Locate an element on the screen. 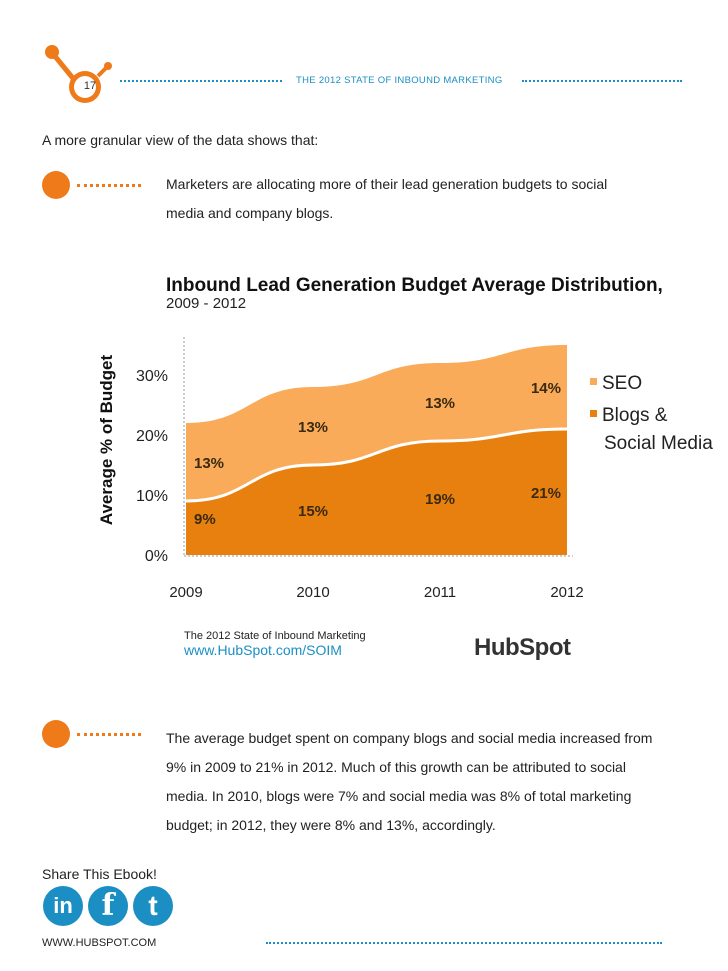 Image resolution: width=728 pixels, height=971 pixels. y-tick-label: 30% is located at coordinates (152, 376).